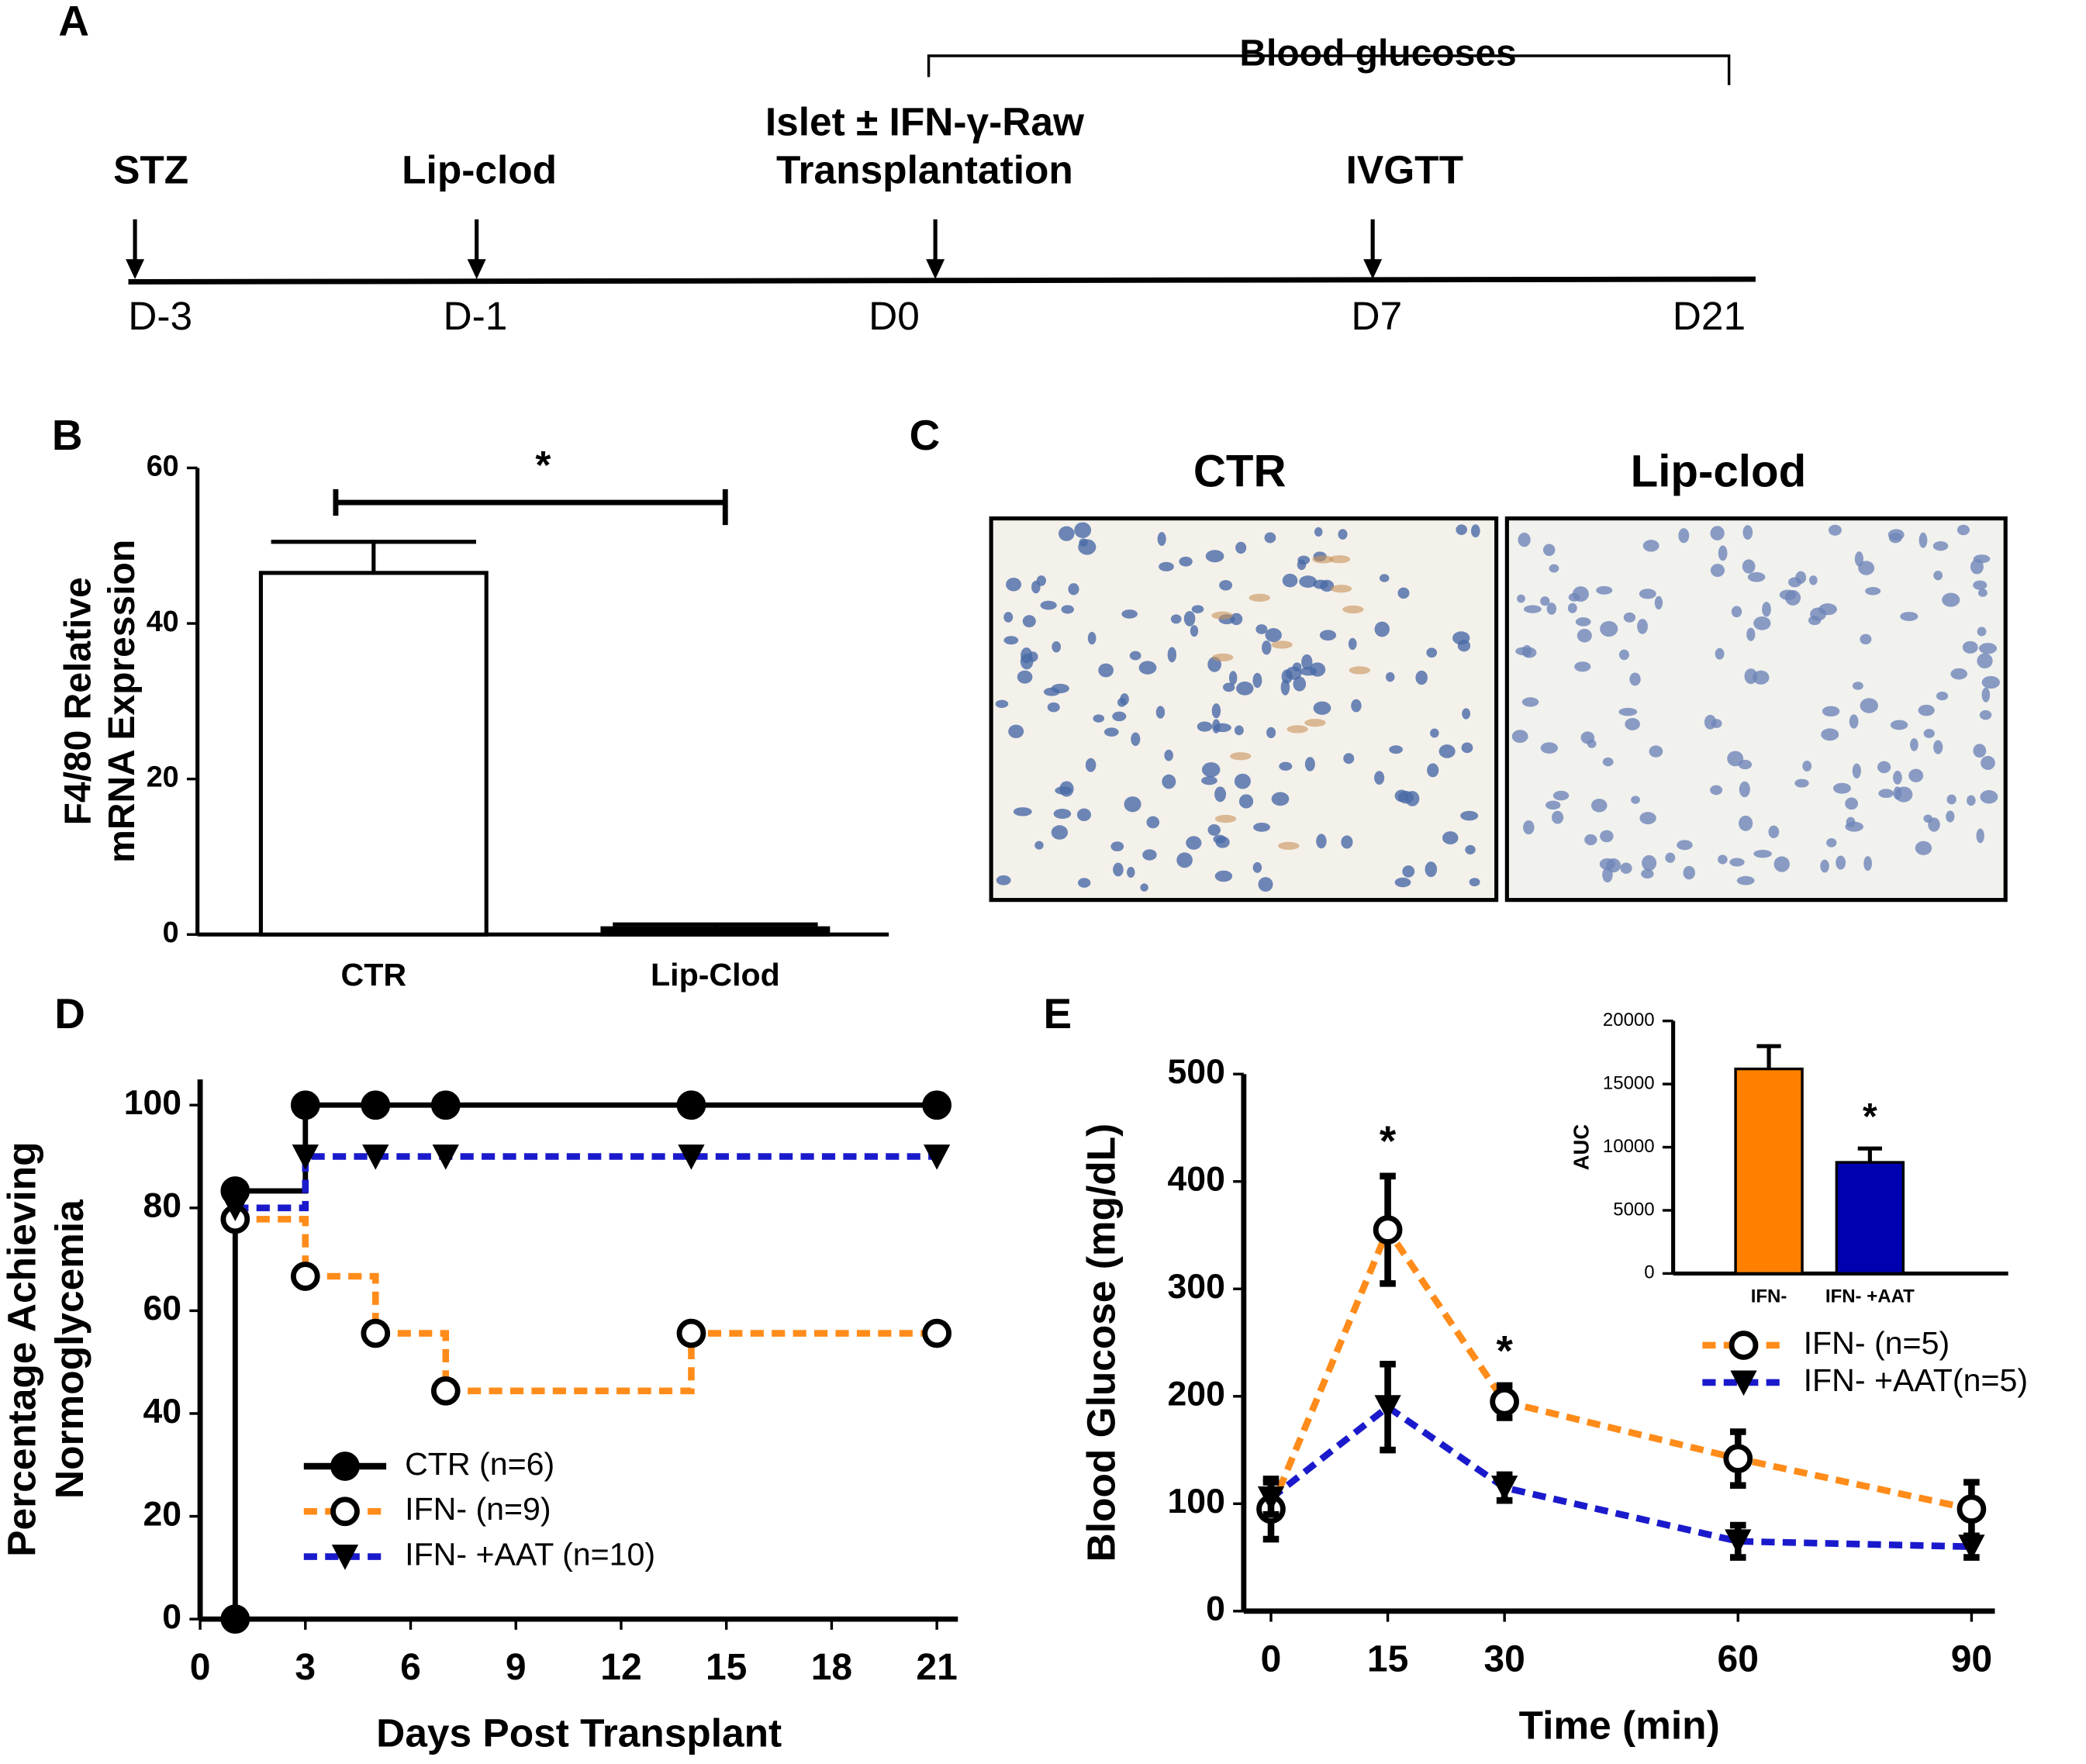 This screenshot has height=1764, width=2086. I want to click on legend-label: IFN- +AAT(n=5), so click(1916, 1380).